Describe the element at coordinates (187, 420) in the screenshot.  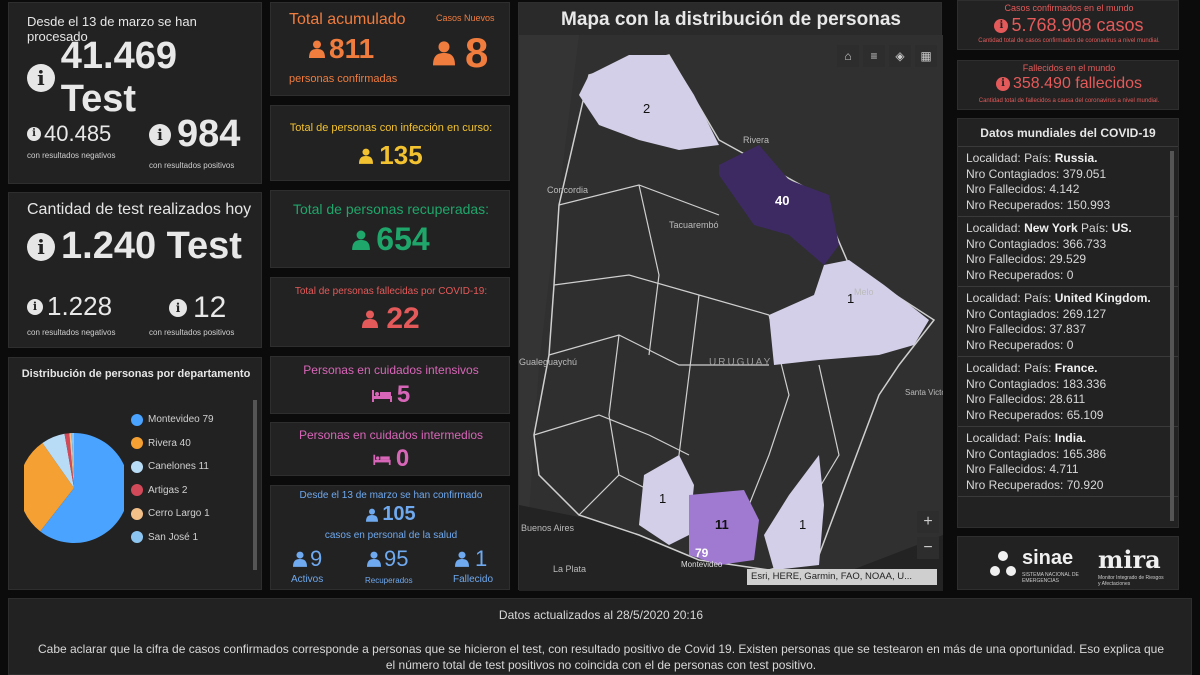
I see `legend-item: Montevideo 79` at that location.